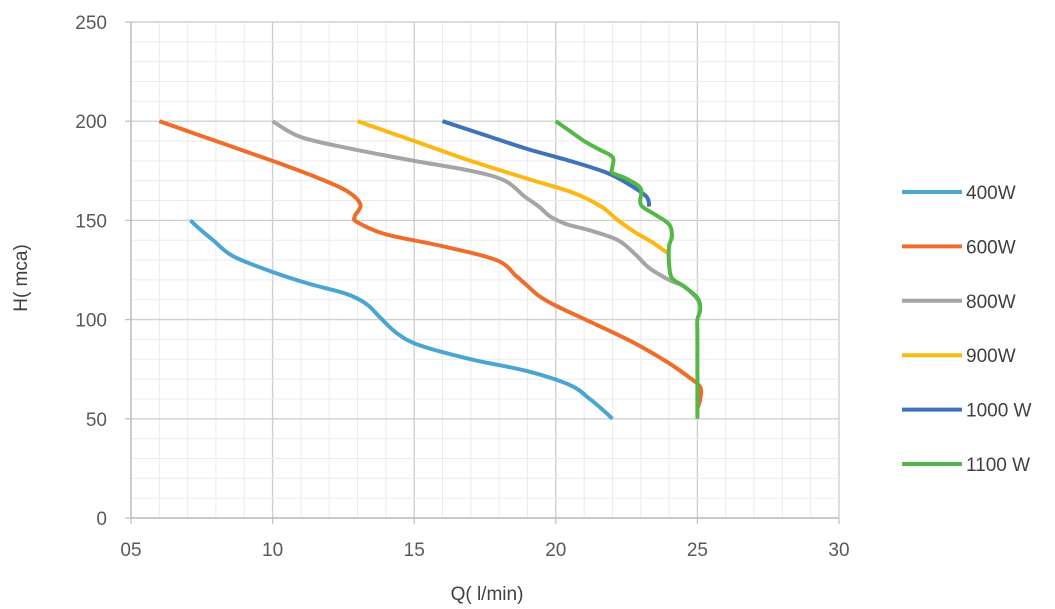 This screenshot has height=609, width=1055. What do you see at coordinates (991, 247) in the screenshot?
I see `legend-label: 600W` at bounding box center [991, 247].